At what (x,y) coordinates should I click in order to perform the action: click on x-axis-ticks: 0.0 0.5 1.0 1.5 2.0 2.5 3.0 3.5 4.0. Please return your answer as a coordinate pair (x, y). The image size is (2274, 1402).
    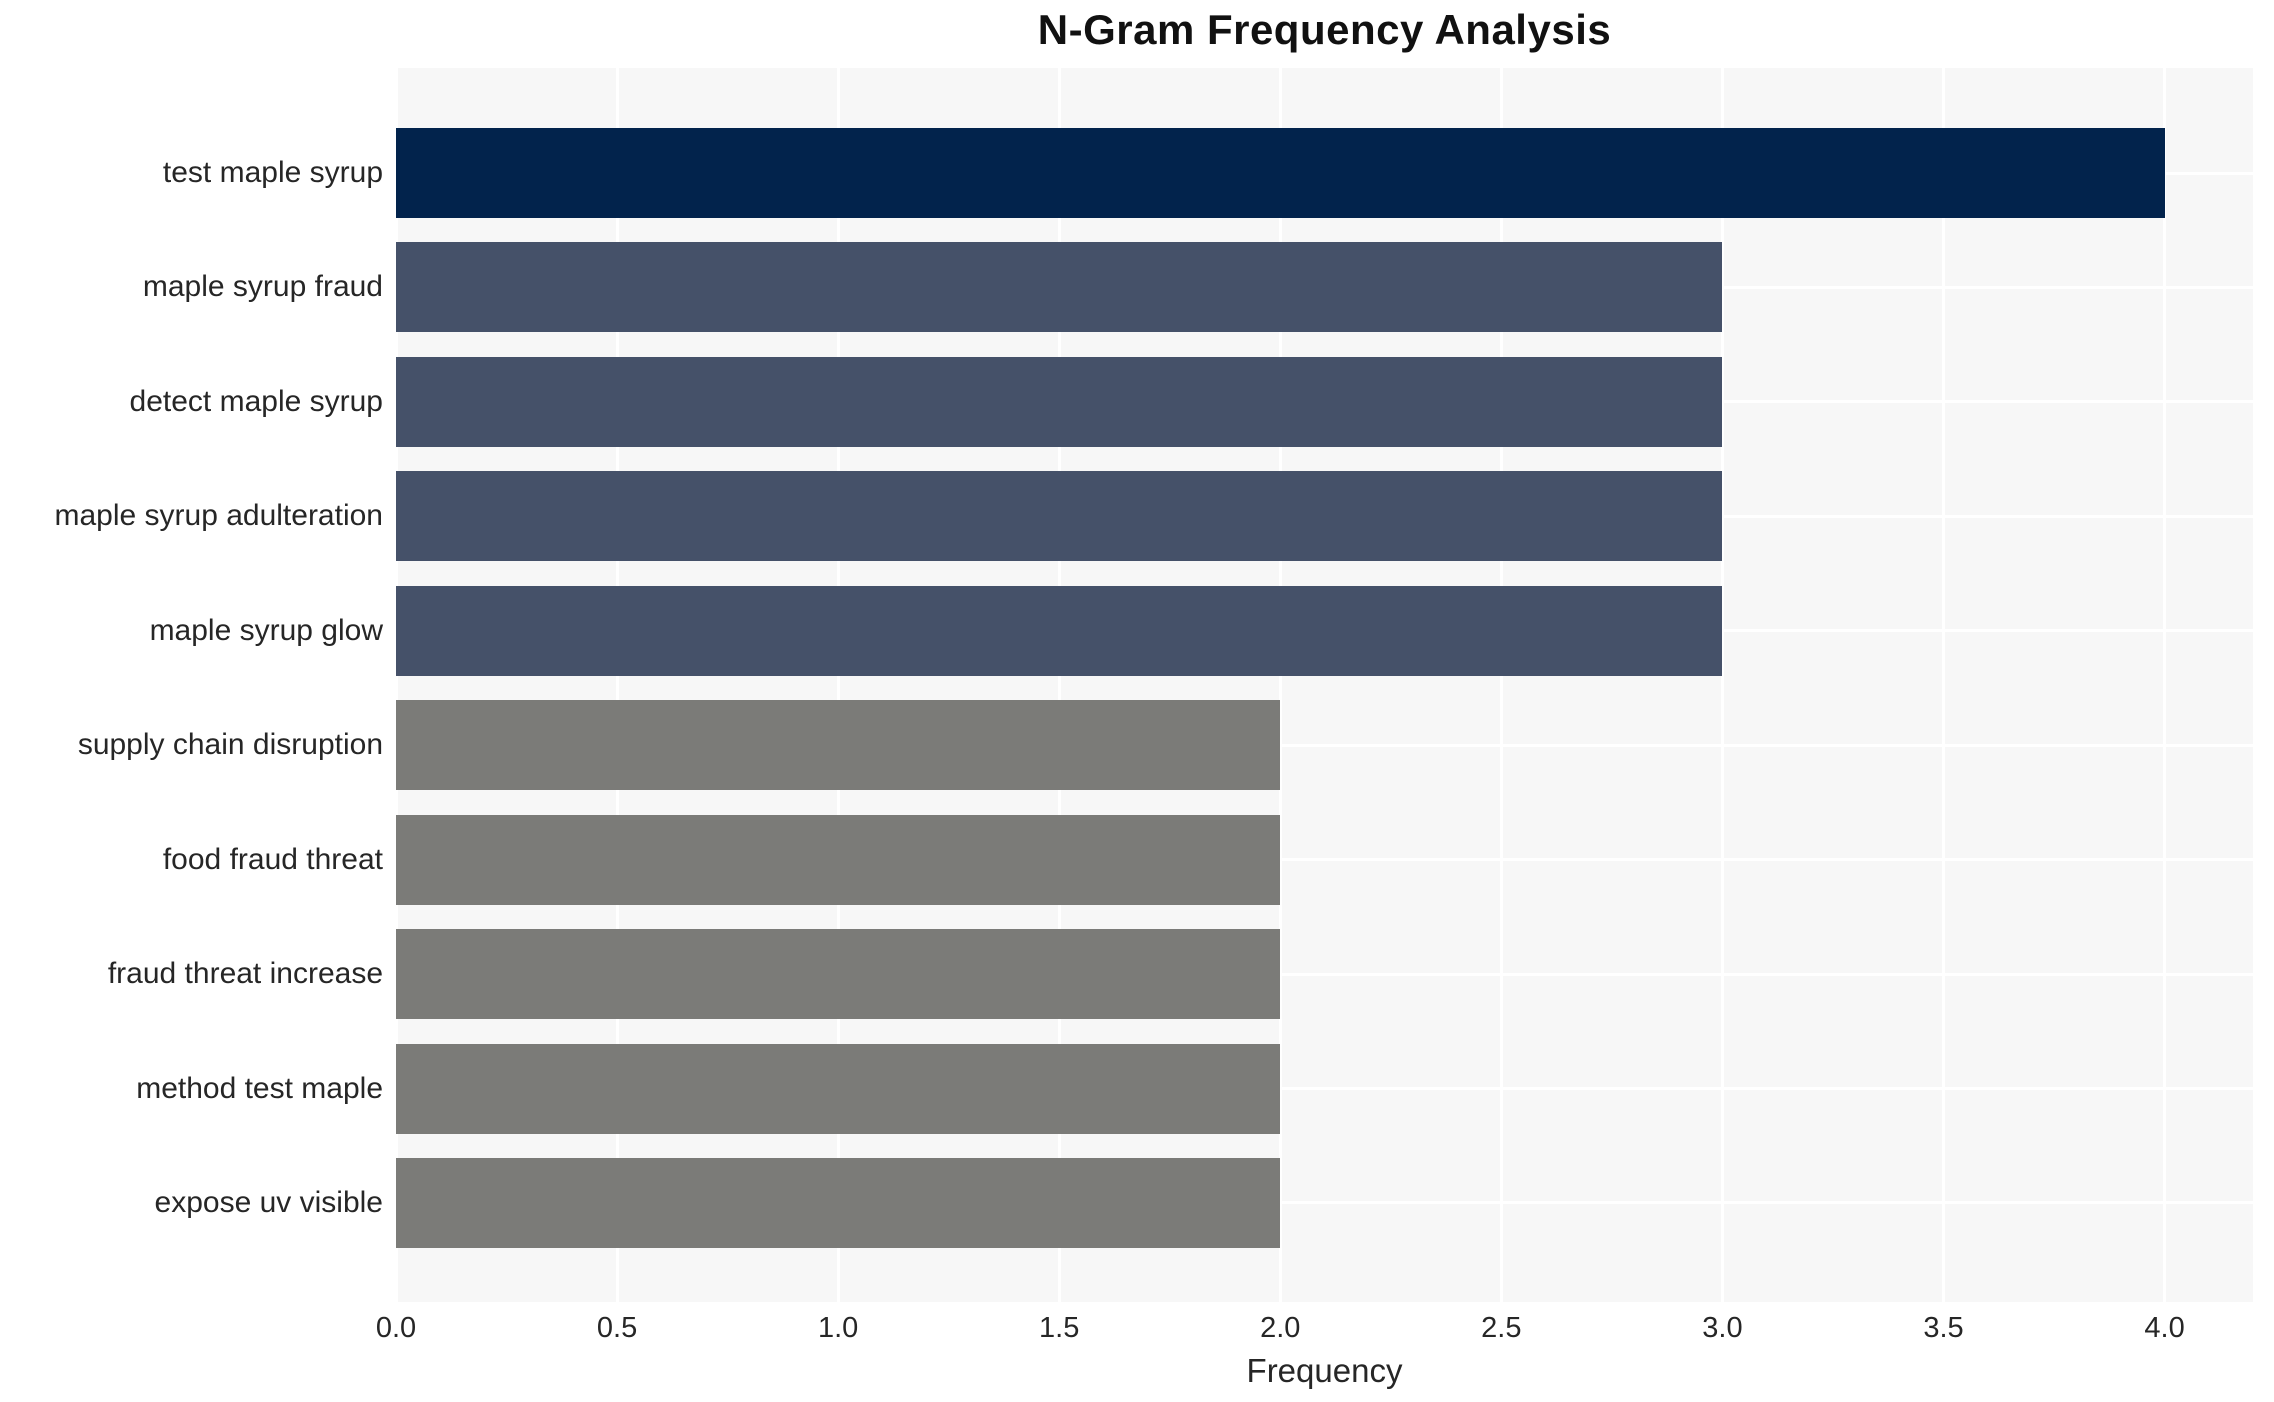
    Looking at the image, I should click on (1314, 1332).